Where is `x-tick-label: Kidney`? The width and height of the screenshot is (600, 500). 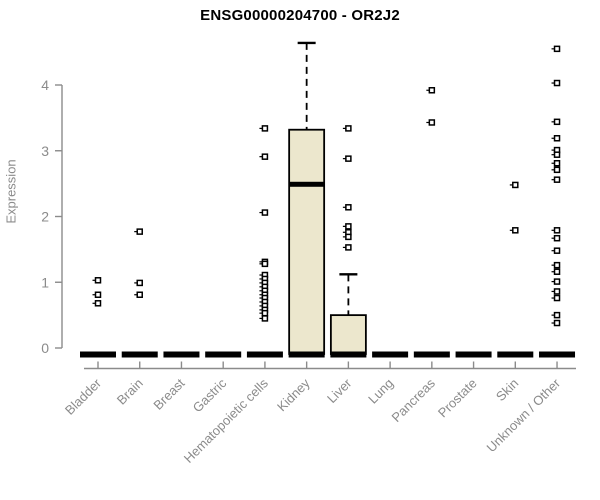 x-tick-label: Kidney is located at coordinates (293, 394).